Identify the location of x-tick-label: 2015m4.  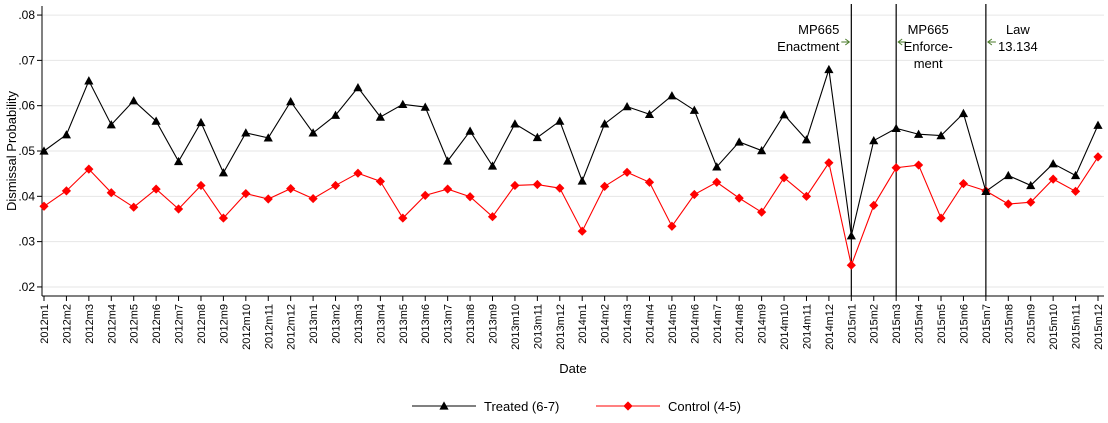
(920, 324).